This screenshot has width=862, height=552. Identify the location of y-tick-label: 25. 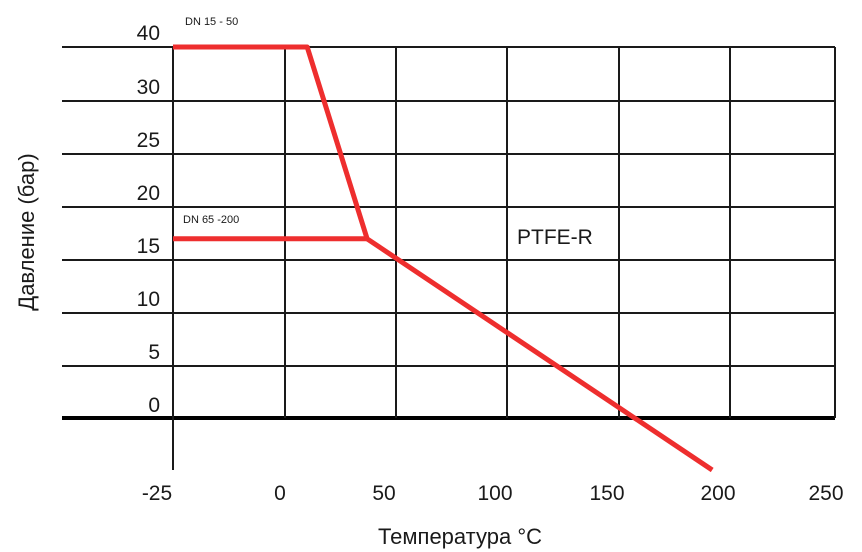
(148, 140).